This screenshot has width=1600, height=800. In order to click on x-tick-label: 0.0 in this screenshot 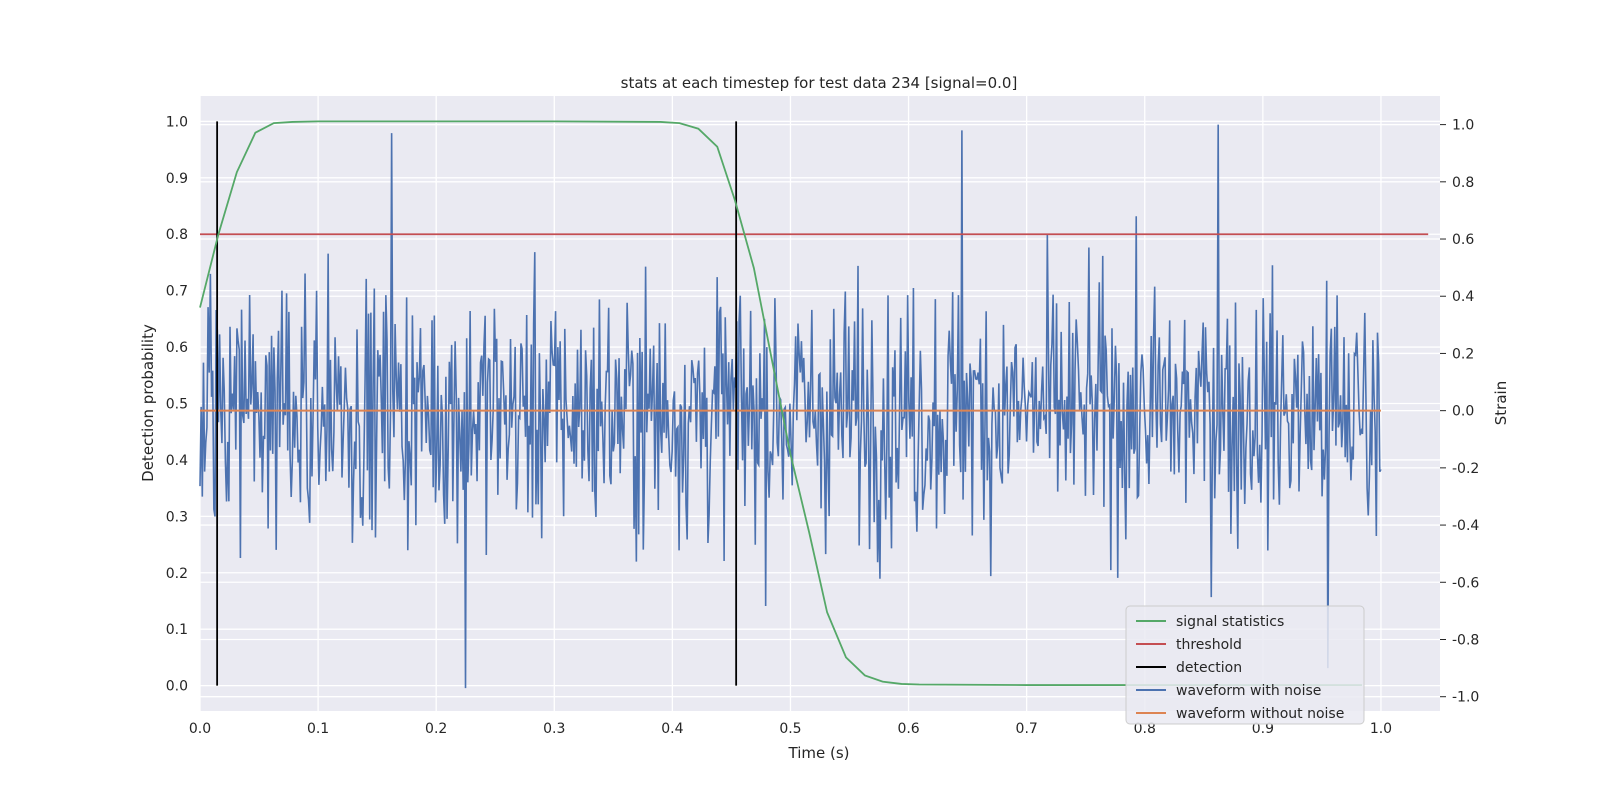, I will do `click(200, 729)`.